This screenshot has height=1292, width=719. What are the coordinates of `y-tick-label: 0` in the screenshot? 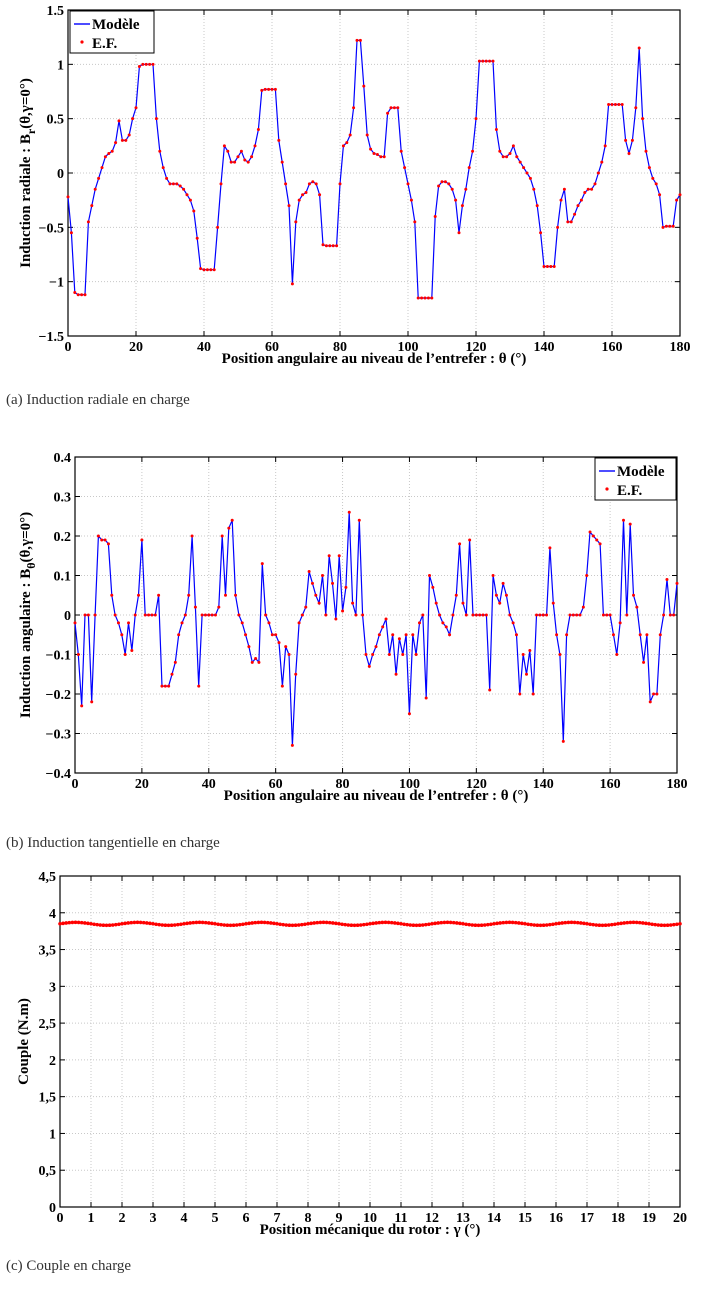 It's located at (52, 1208).